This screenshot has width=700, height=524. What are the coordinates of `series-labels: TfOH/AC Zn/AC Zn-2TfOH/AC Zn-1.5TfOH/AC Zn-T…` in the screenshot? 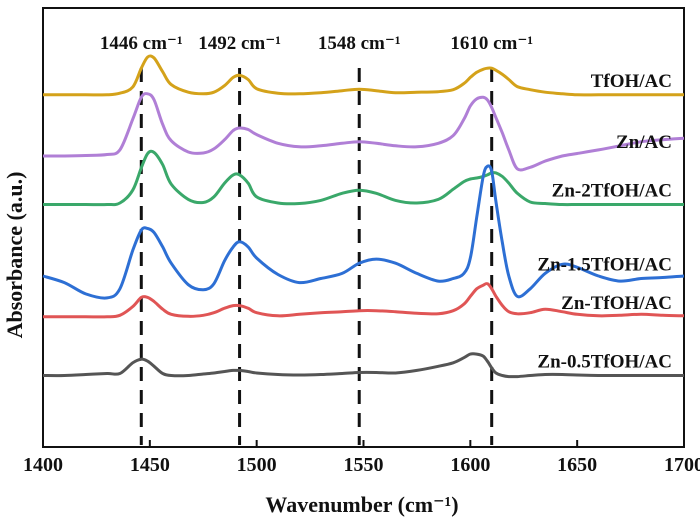 It's located at (604, 222).